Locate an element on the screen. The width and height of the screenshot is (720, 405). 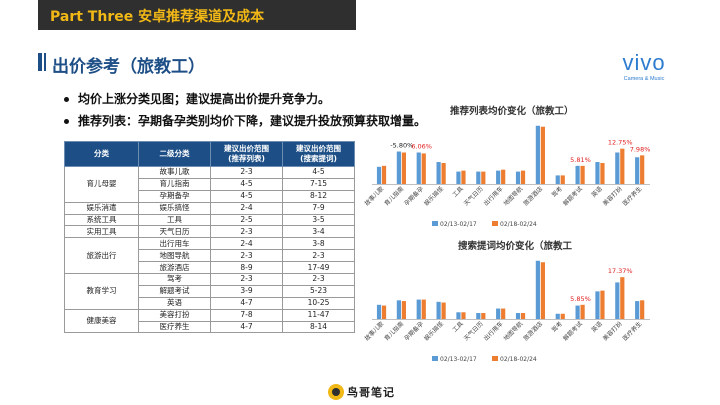
title-marker-thin is located at coordinates (45, 62).